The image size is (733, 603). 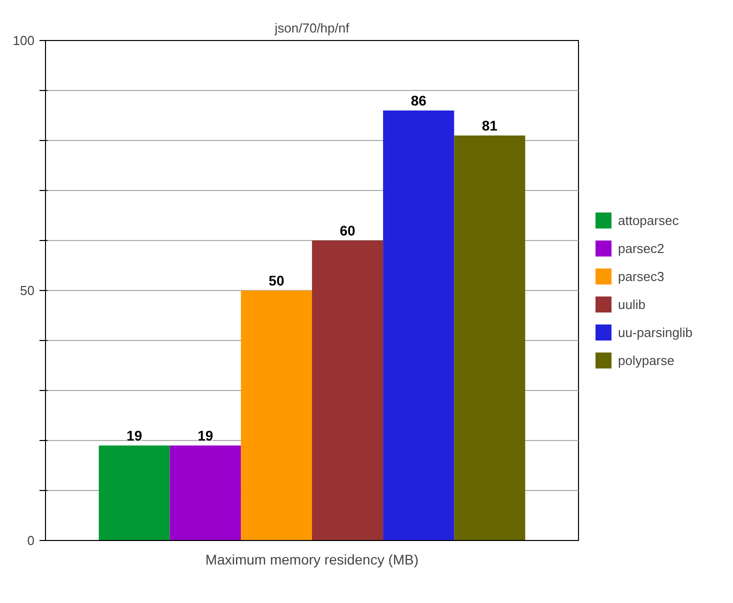 What do you see at coordinates (648, 220) in the screenshot?
I see `legend-label: attoparsec` at bounding box center [648, 220].